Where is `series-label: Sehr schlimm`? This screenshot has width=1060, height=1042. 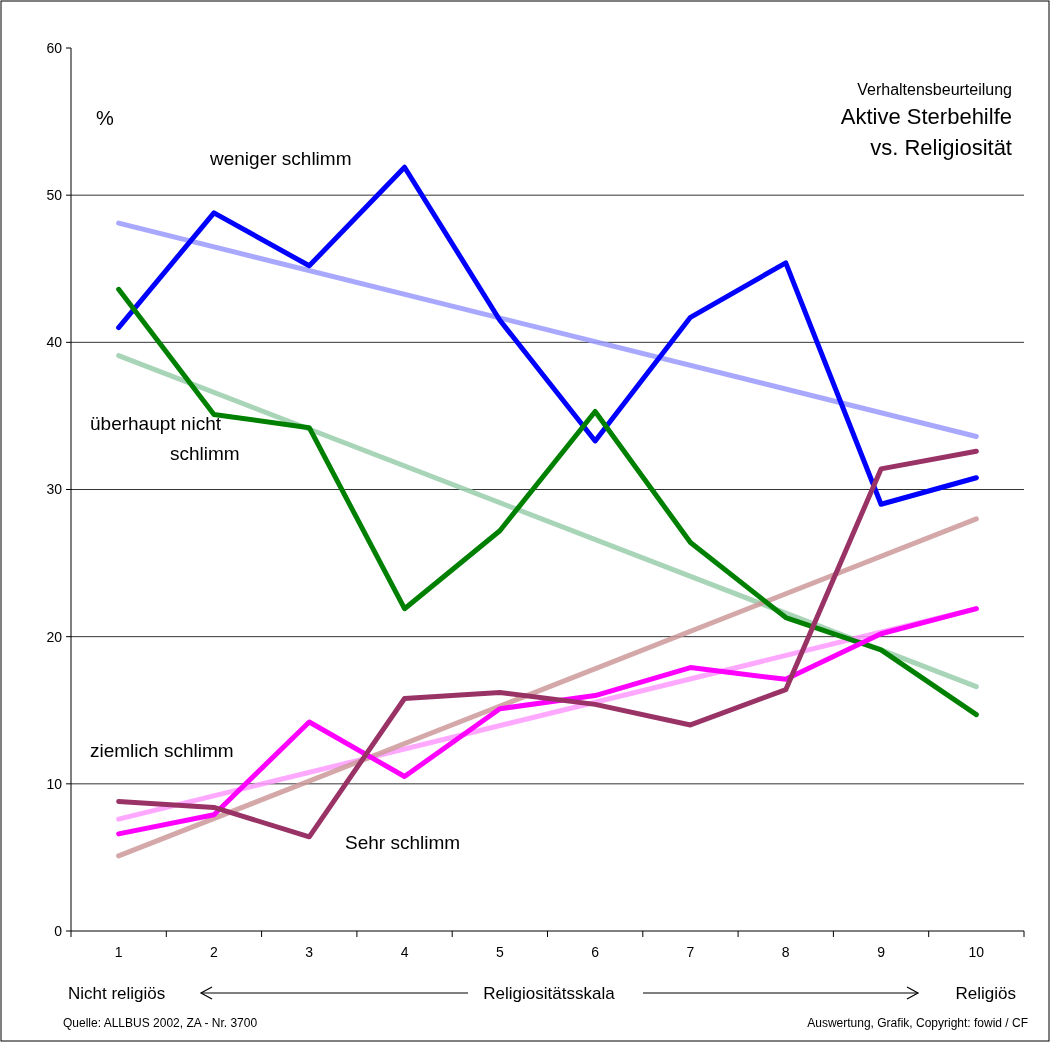
series-label: Sehr schlimm is located at coordinates (403, 842).